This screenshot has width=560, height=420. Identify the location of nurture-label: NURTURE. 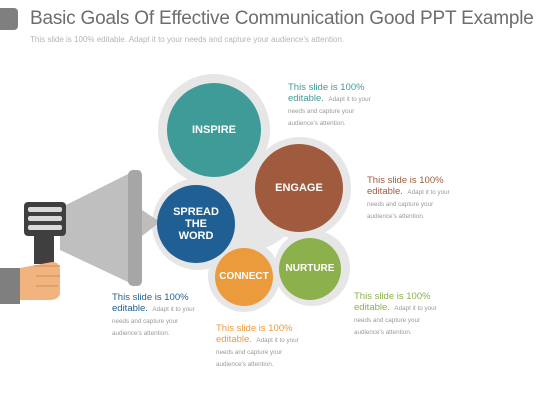
(310, 268).